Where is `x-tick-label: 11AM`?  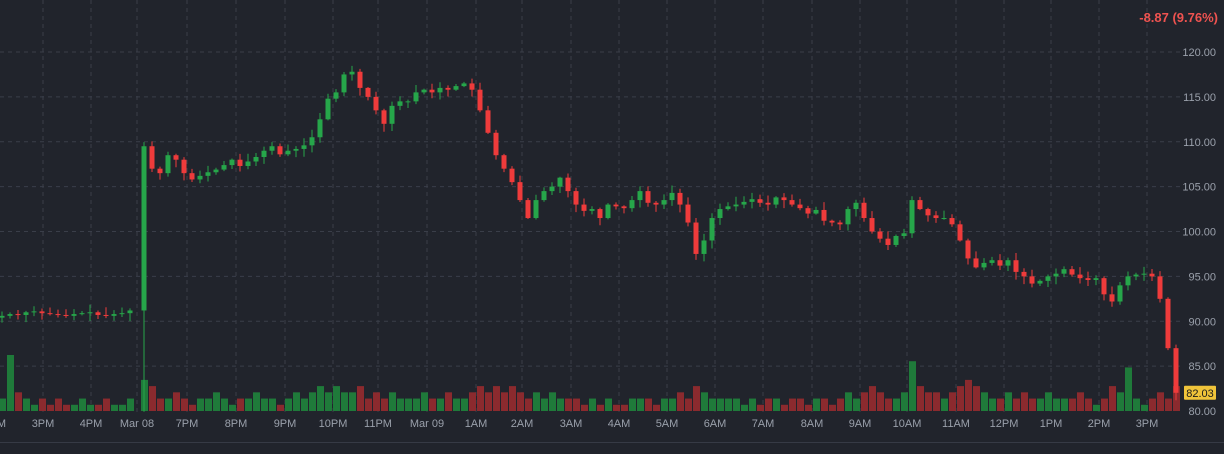
x-tick-label: 11AM is located at coordinates (956, 424).